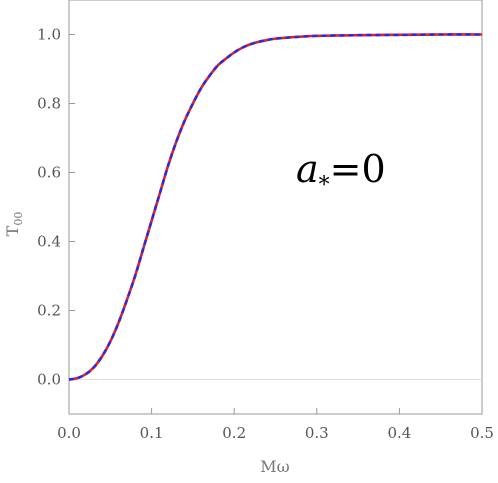 The image size is (498, 483). I want to click on y-tick-label: 0.6, so click(49, 173).